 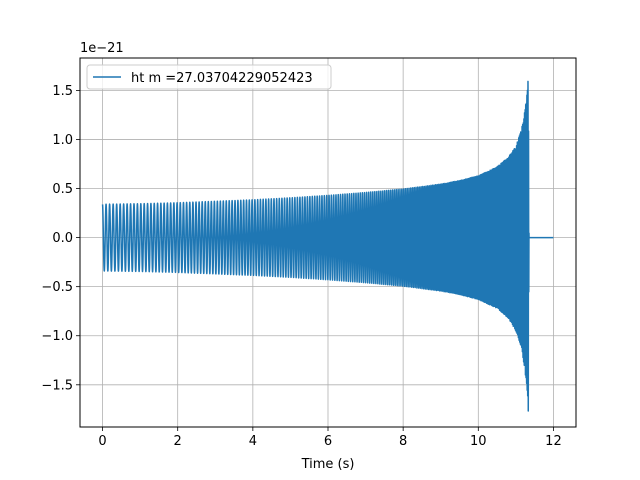 What do you see at coordinates (553, 441) in the screenshot?
I see `x-tick-label: 12` at bounding box center [553, 441].